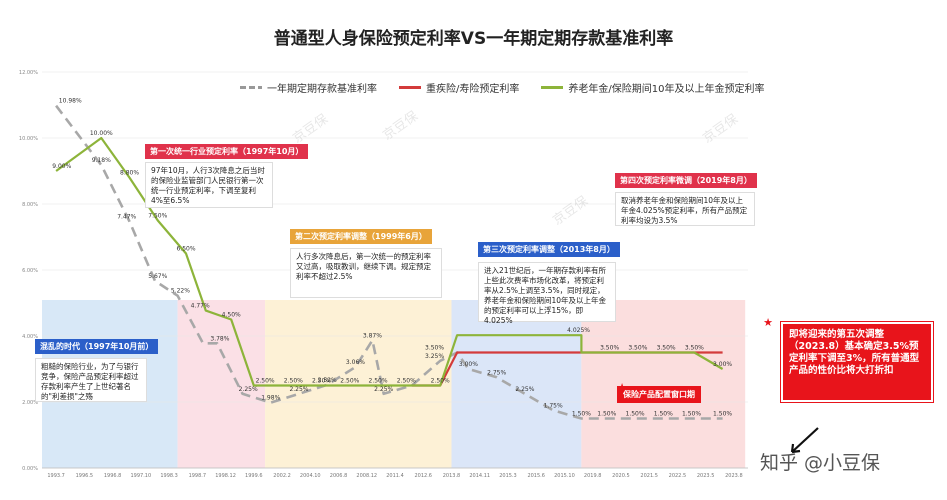 The width and height of the screenshot is (947, 500). Describe the element at coordinates (395, 476) in the screenshot. I see `x-tick-label: 2011.4` at that location.